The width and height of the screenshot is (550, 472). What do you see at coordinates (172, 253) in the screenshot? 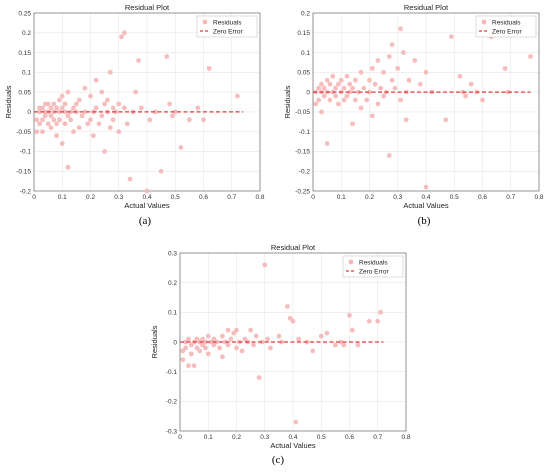
I see `y-tick-label: 0.3` at bounding box center [172, 253].